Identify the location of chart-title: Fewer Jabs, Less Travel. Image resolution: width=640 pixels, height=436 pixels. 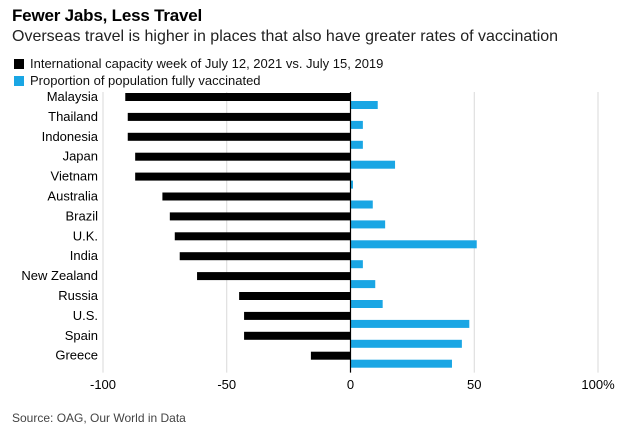
(107, 15).